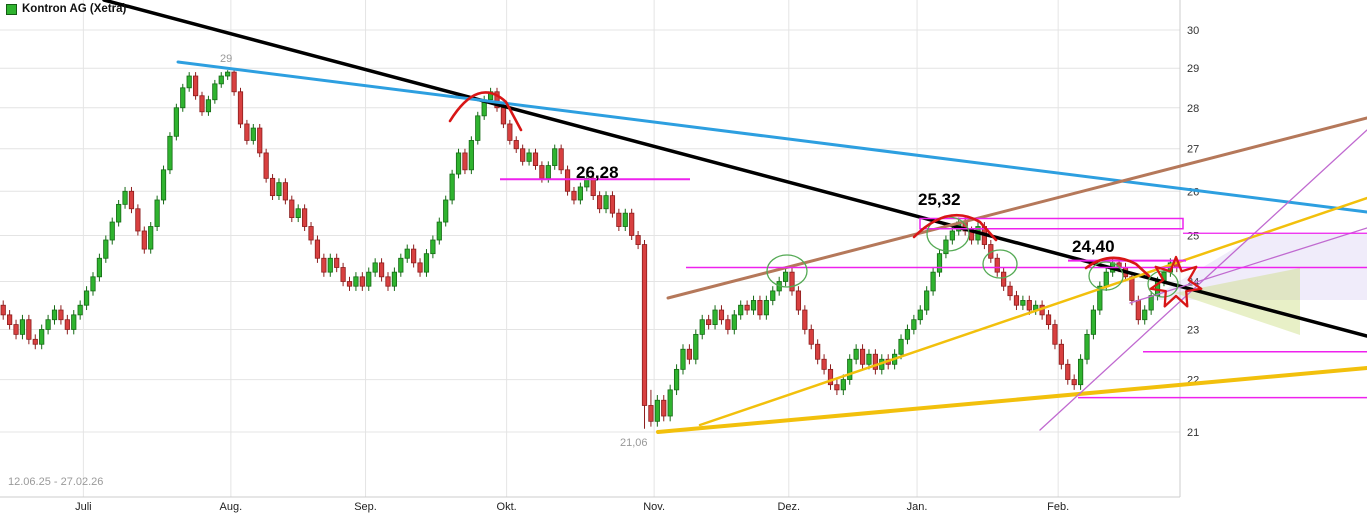 This screenshot has width=1367, height=527. What do you see at coordinates (1011, 400) in the screenshot?
I see `support-gold-main` at bounding box center [1011, 400].